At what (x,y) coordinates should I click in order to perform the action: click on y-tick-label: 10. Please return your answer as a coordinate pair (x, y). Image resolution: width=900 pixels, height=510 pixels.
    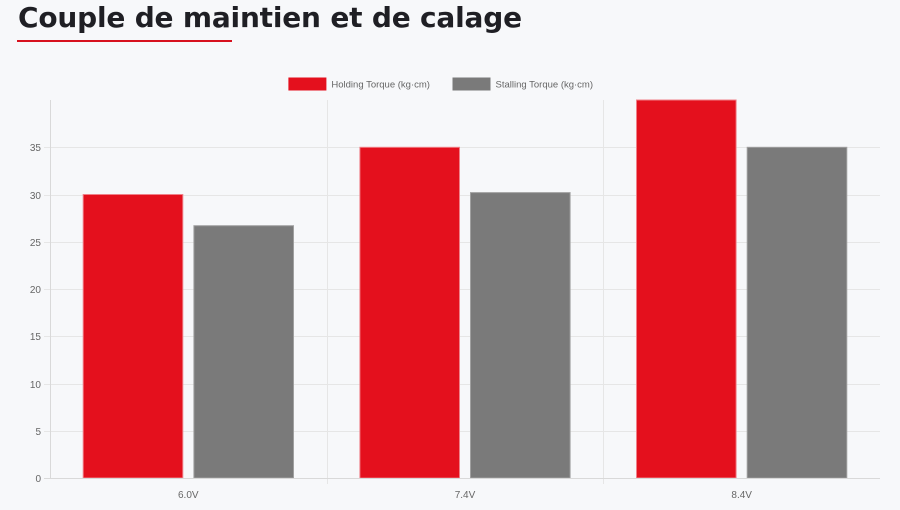
    Looking at the image, I should click on (36, 385).